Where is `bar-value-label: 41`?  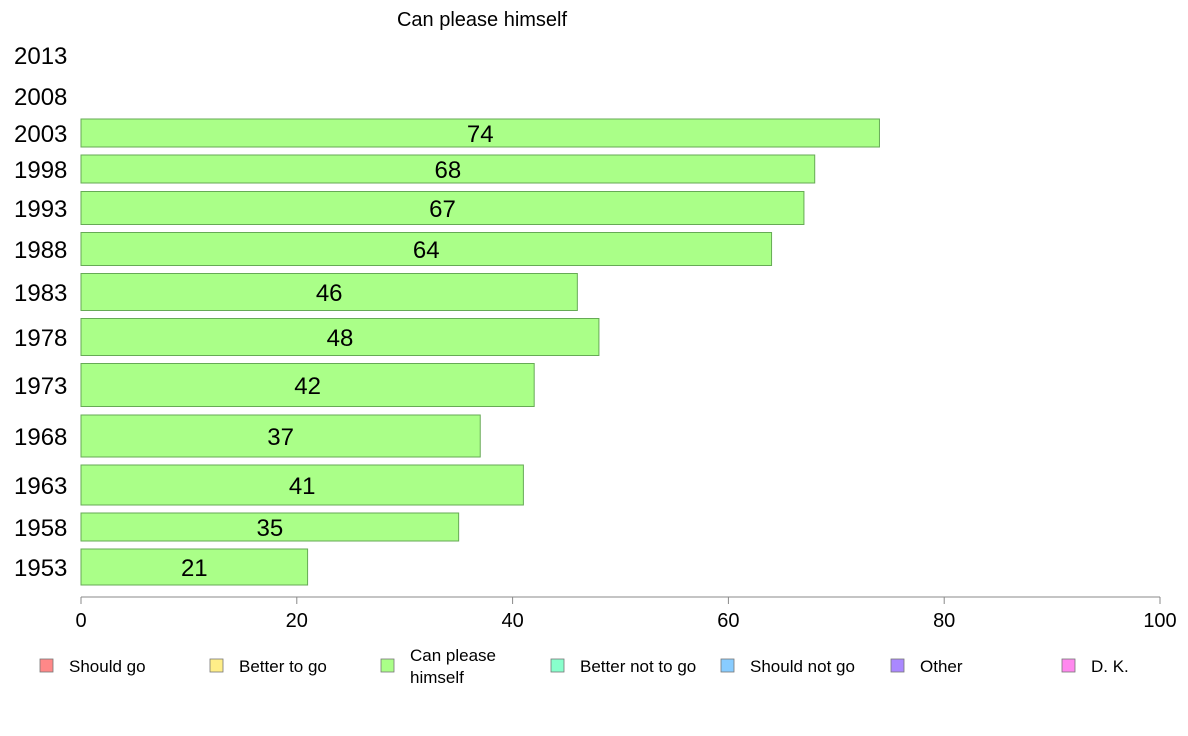 bar-value-label: 41 is located at coordinates (302, 486).